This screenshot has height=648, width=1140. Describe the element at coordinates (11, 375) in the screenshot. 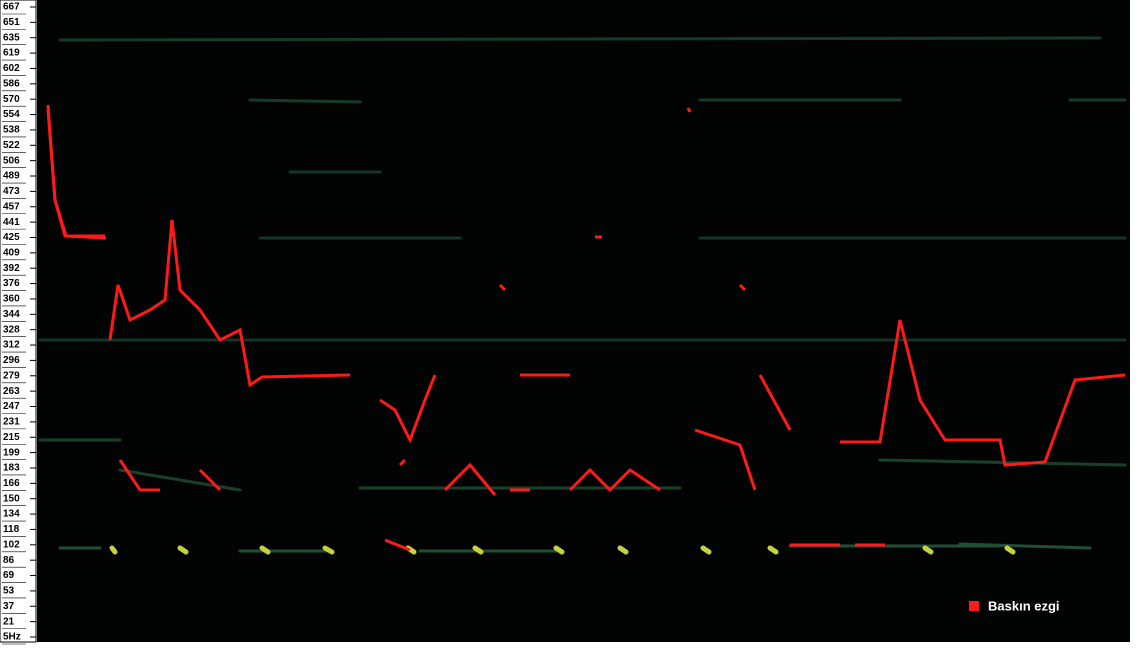

I see `frequency-label: 279` at that location.